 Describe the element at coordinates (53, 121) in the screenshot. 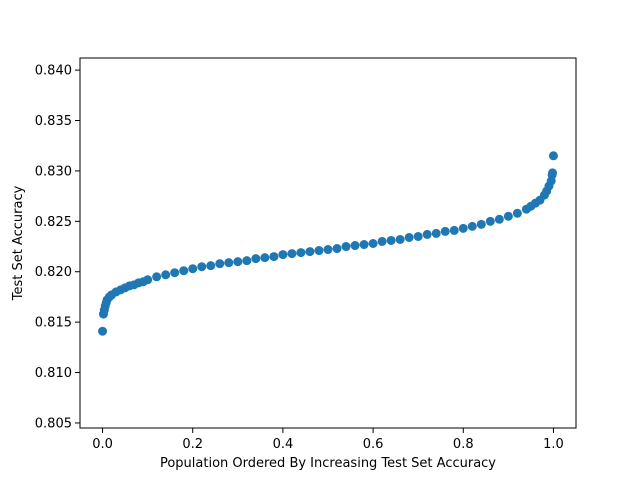

I see `y-tick-label: 0.835` at that location.